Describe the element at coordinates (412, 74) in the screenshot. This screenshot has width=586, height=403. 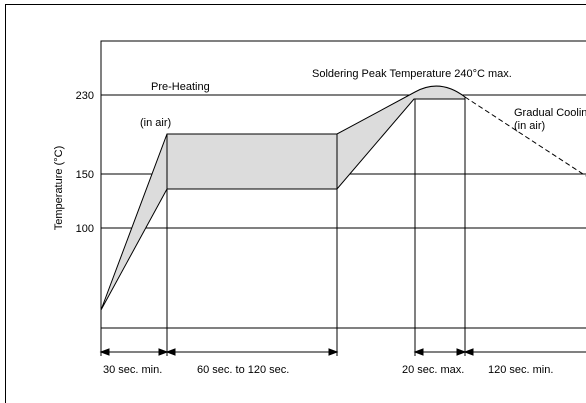
I see `peak-temperature-label: Soldering Peak Temperature 240°C max.` at that location.